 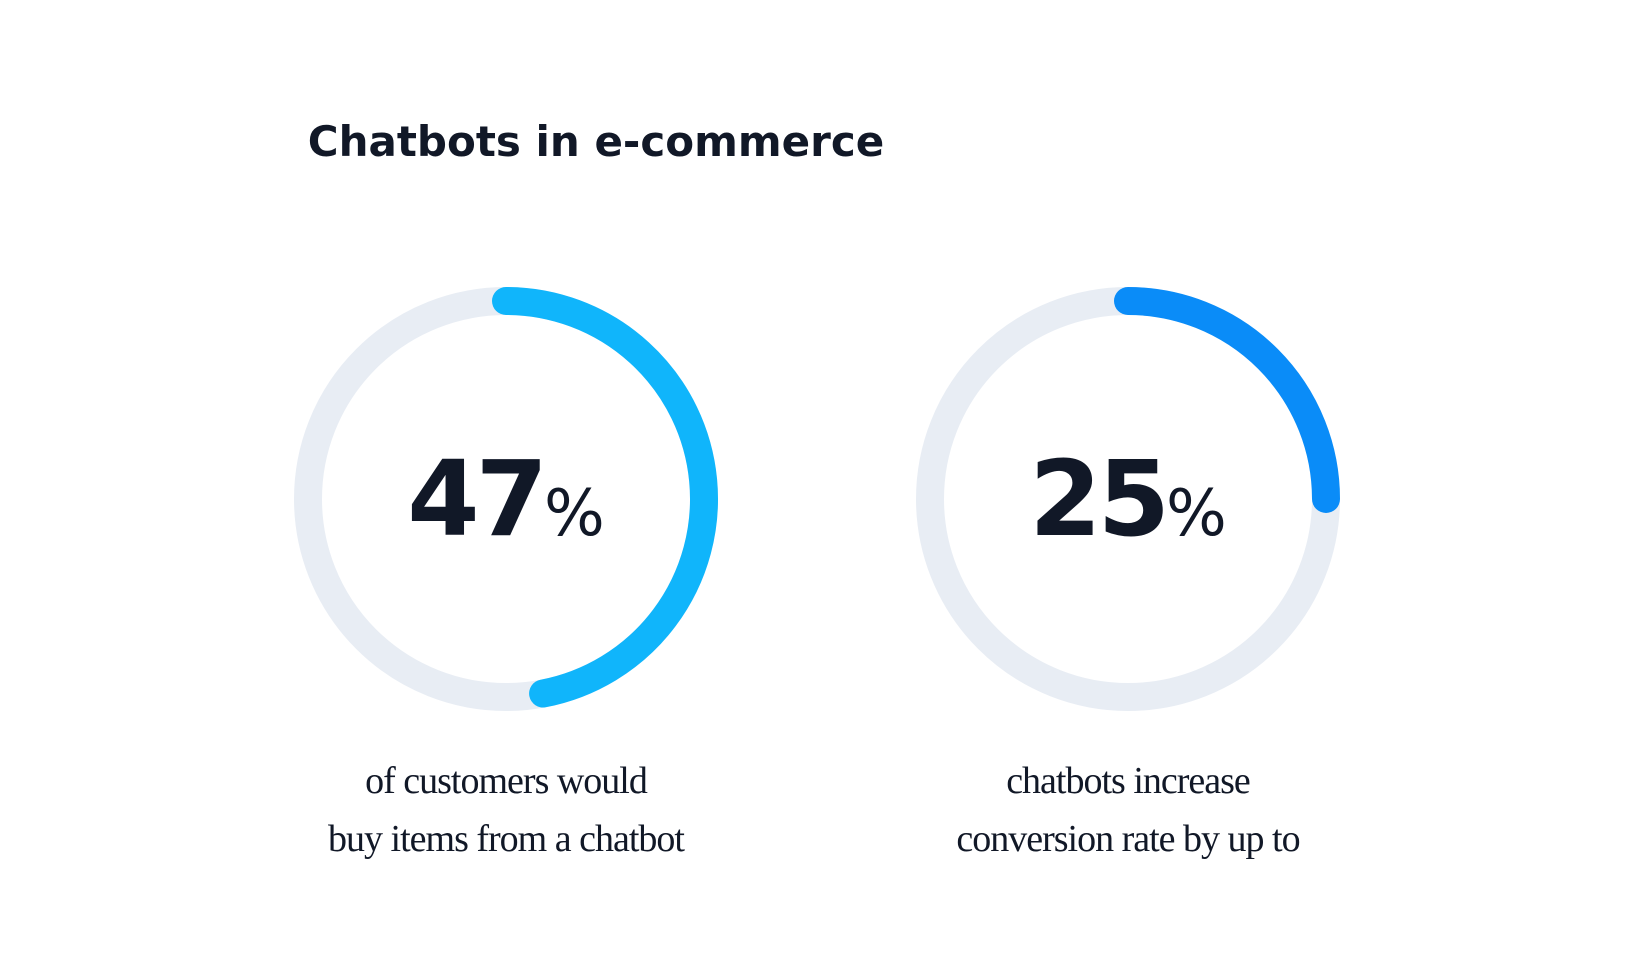 What do you see at coordinates (1128, 781) in the screenshot?
I see `caption-line: chatbots increase` at bounding box center [1128, 781].